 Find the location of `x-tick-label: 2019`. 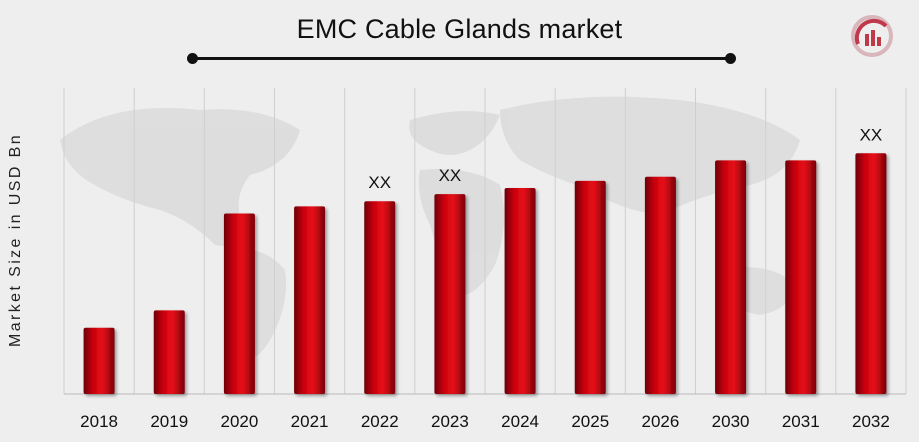

x-tick-label: 2019 is located at coordinates (169, 421).